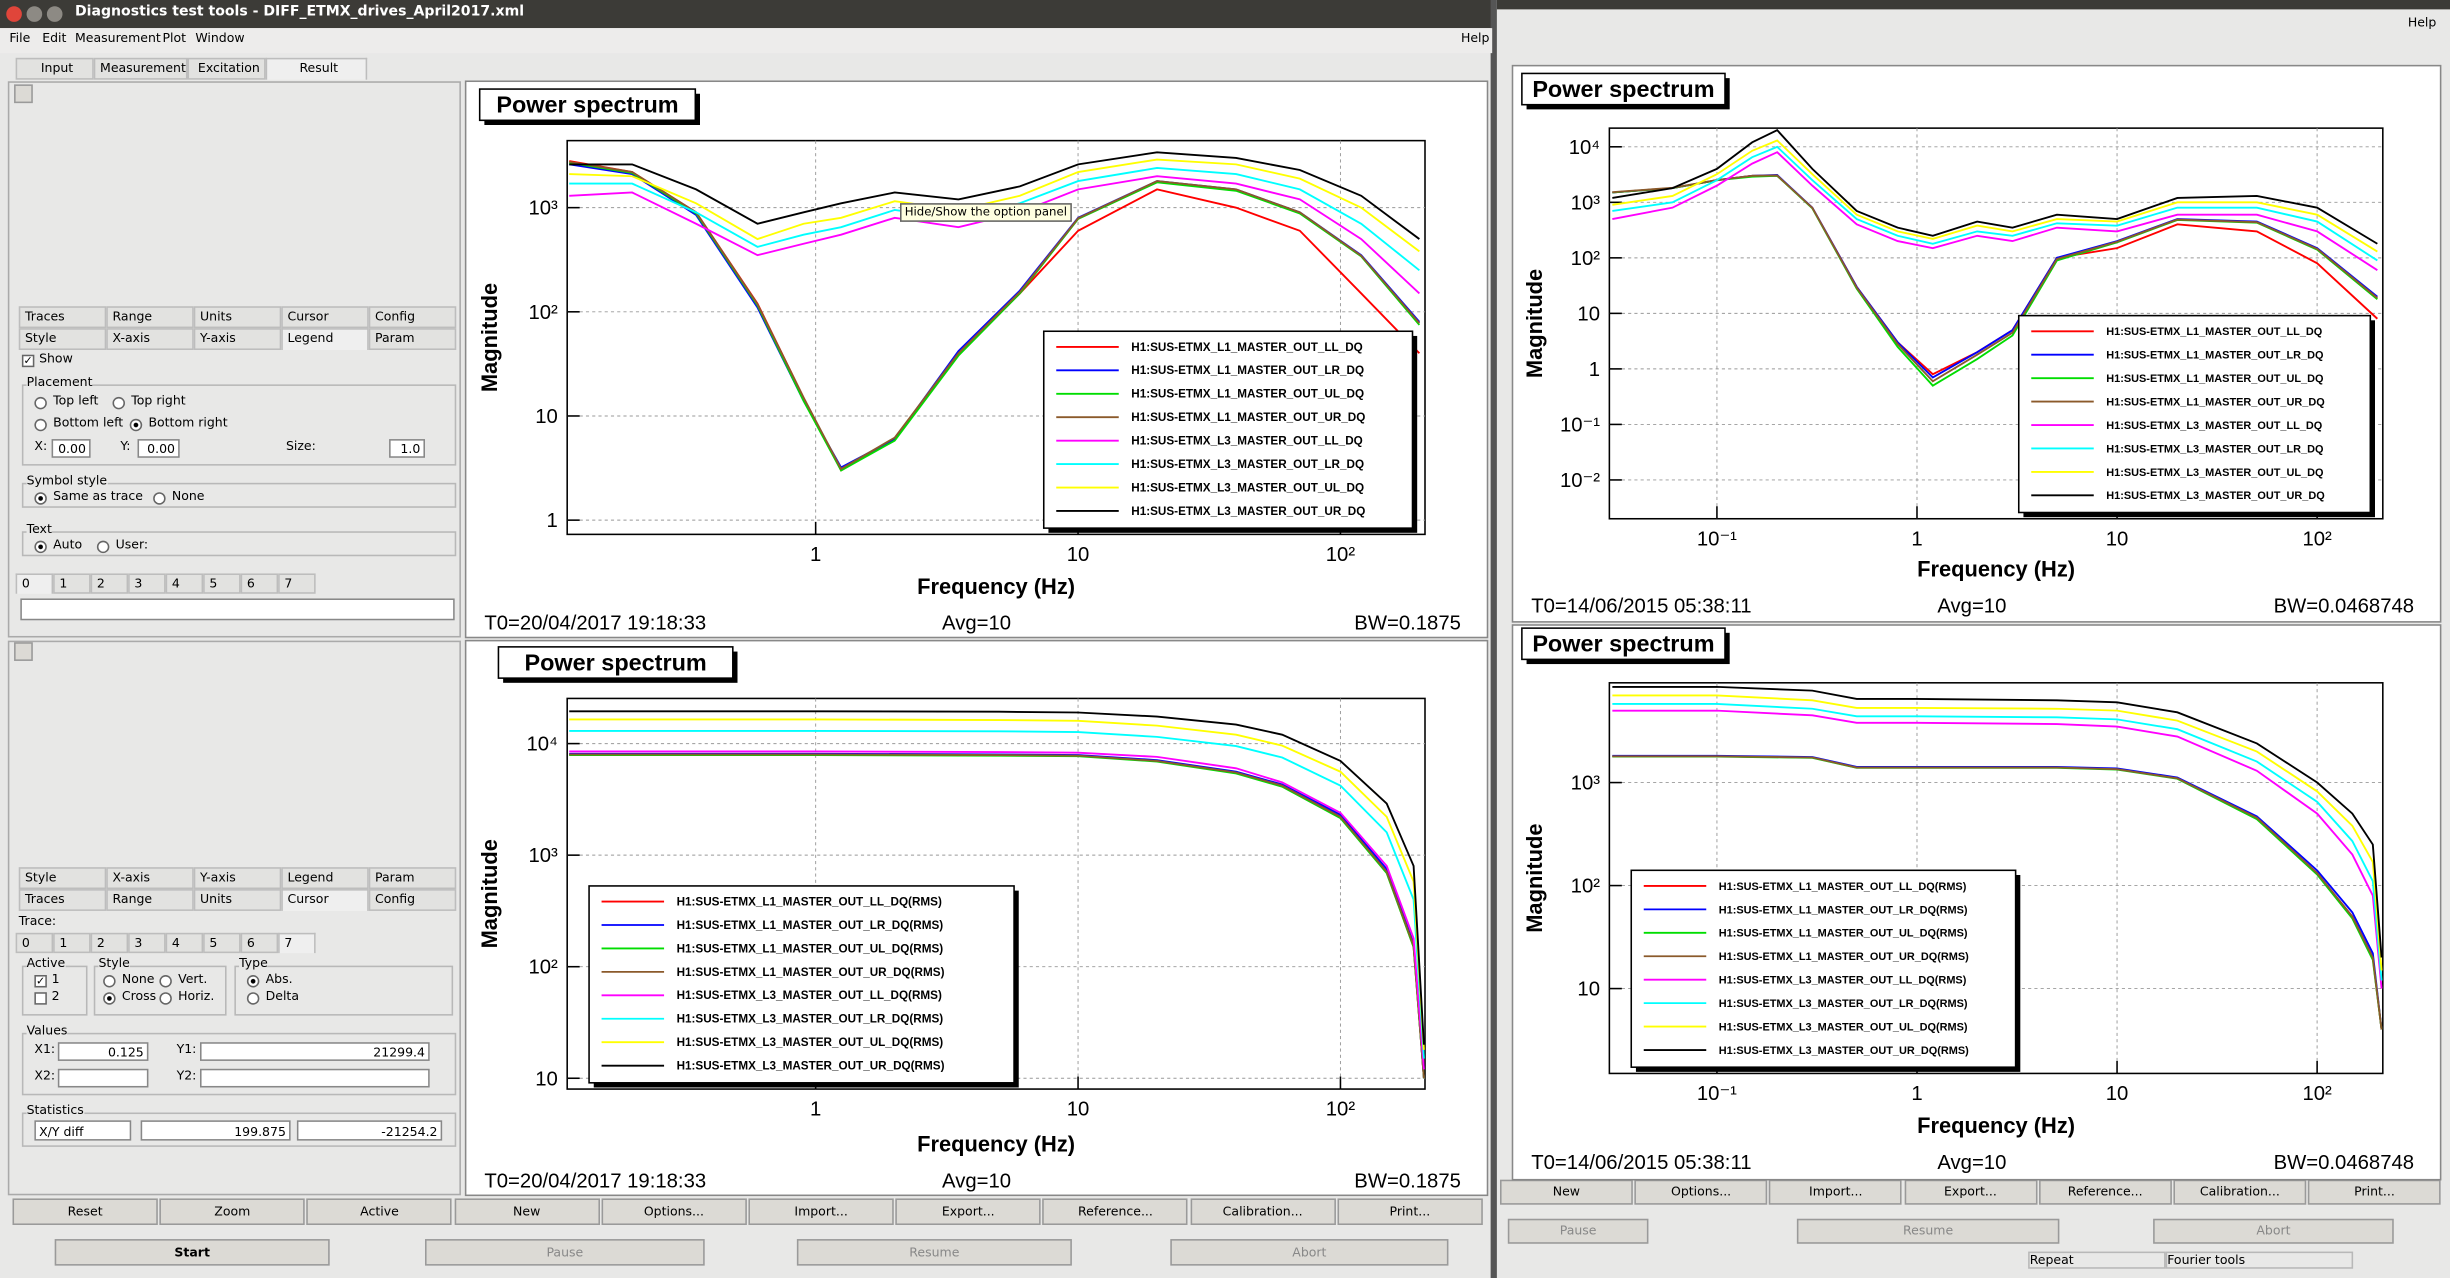  What do you see at coordinates (1475, 38) in the screenshot?
I see `menu-help: Help` at bounding box center [1475, 38].